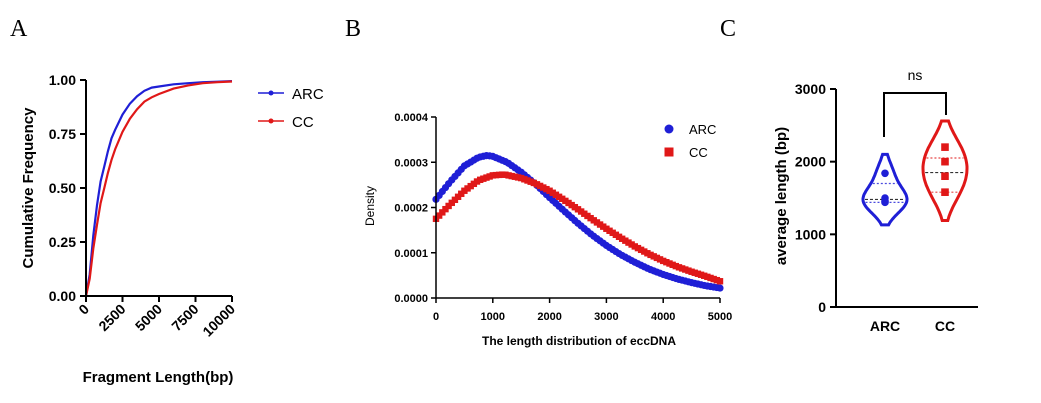 The width and height of the screenshot is (1041, 403). I want to click on panel-b-y-tick-label: 0.0003, so click(411, 163).